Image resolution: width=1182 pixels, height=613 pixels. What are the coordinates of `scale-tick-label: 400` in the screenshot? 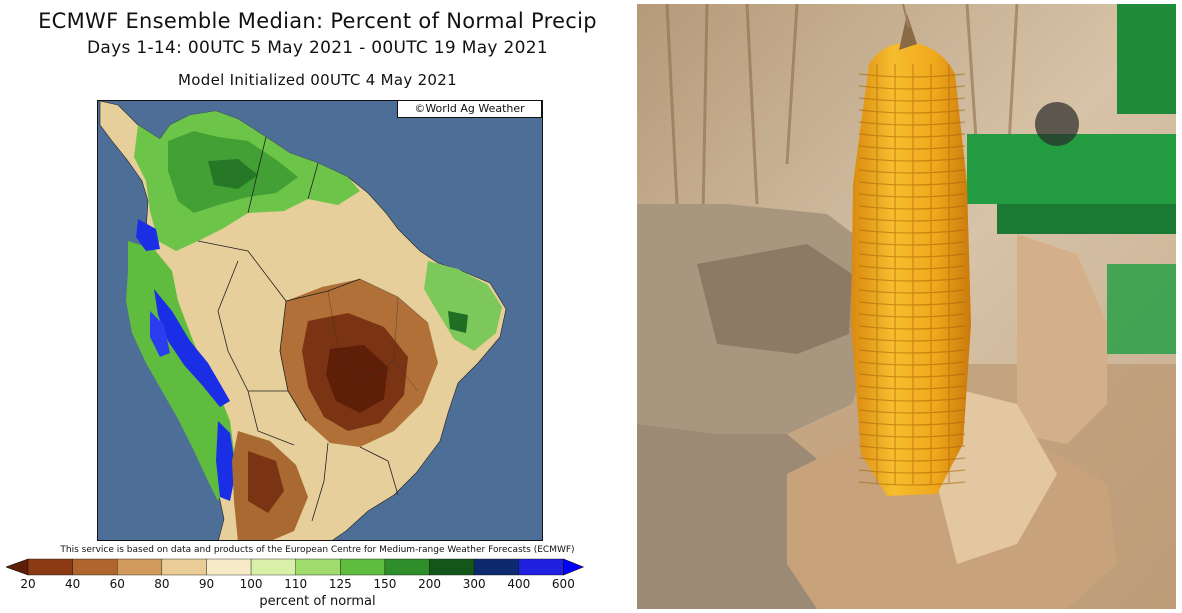 It's located at (519, 584).